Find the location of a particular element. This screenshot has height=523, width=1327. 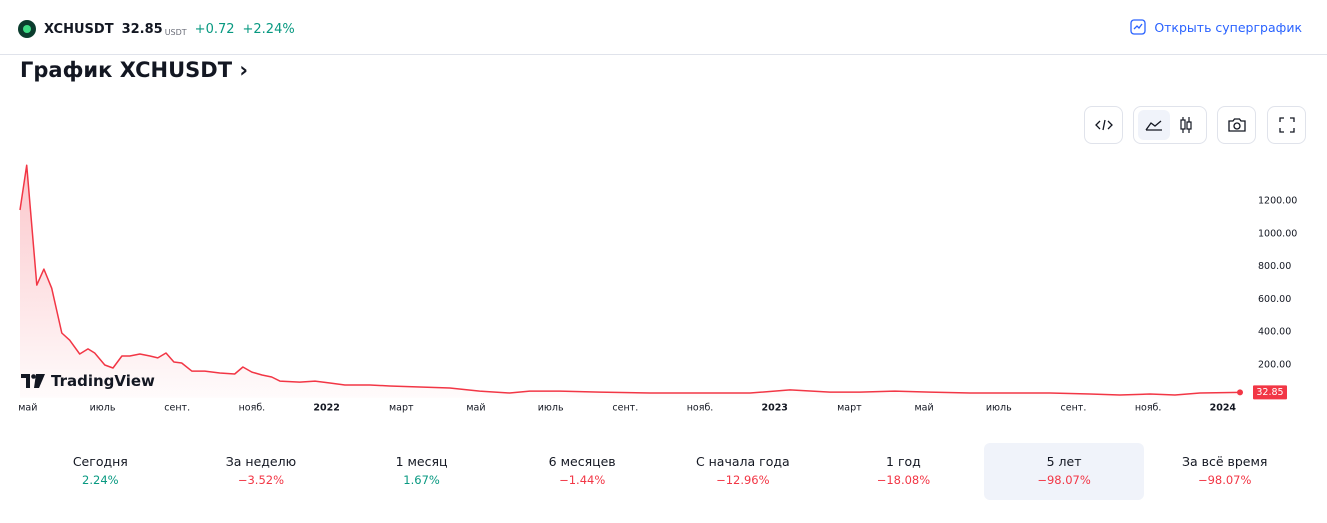

symbol: XCHUSDT is located at coordinates (79, 29).